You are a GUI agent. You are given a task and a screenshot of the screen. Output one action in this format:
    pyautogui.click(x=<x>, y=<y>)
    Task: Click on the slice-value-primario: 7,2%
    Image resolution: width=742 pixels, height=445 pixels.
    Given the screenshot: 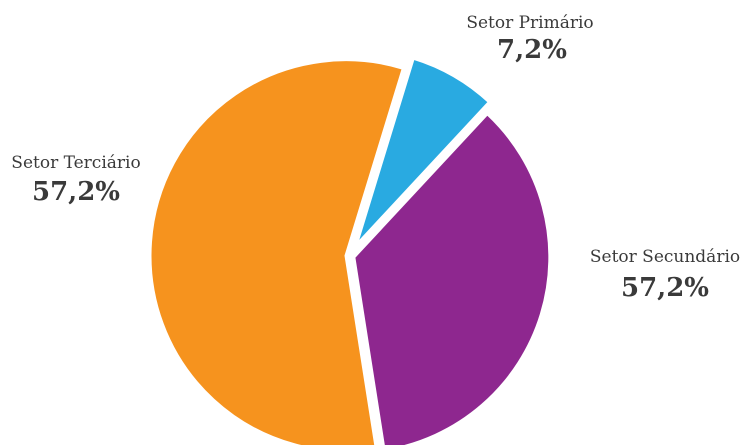 What is the action you would take?
    pyautogui.click(x=532, y=50)
    